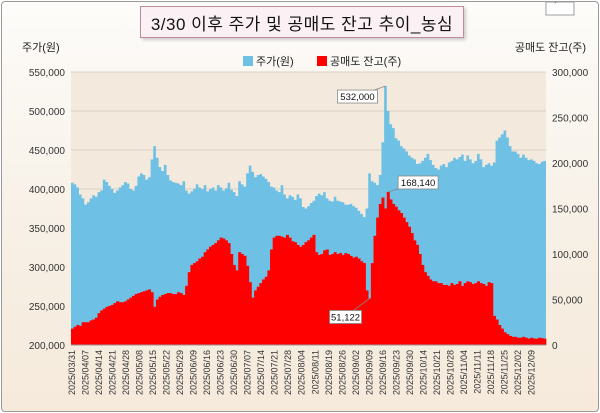 Image resolution: width=600 pixels, height=413 pixels. I want to click on left-tick-label: 200,000, so click(47, 346).